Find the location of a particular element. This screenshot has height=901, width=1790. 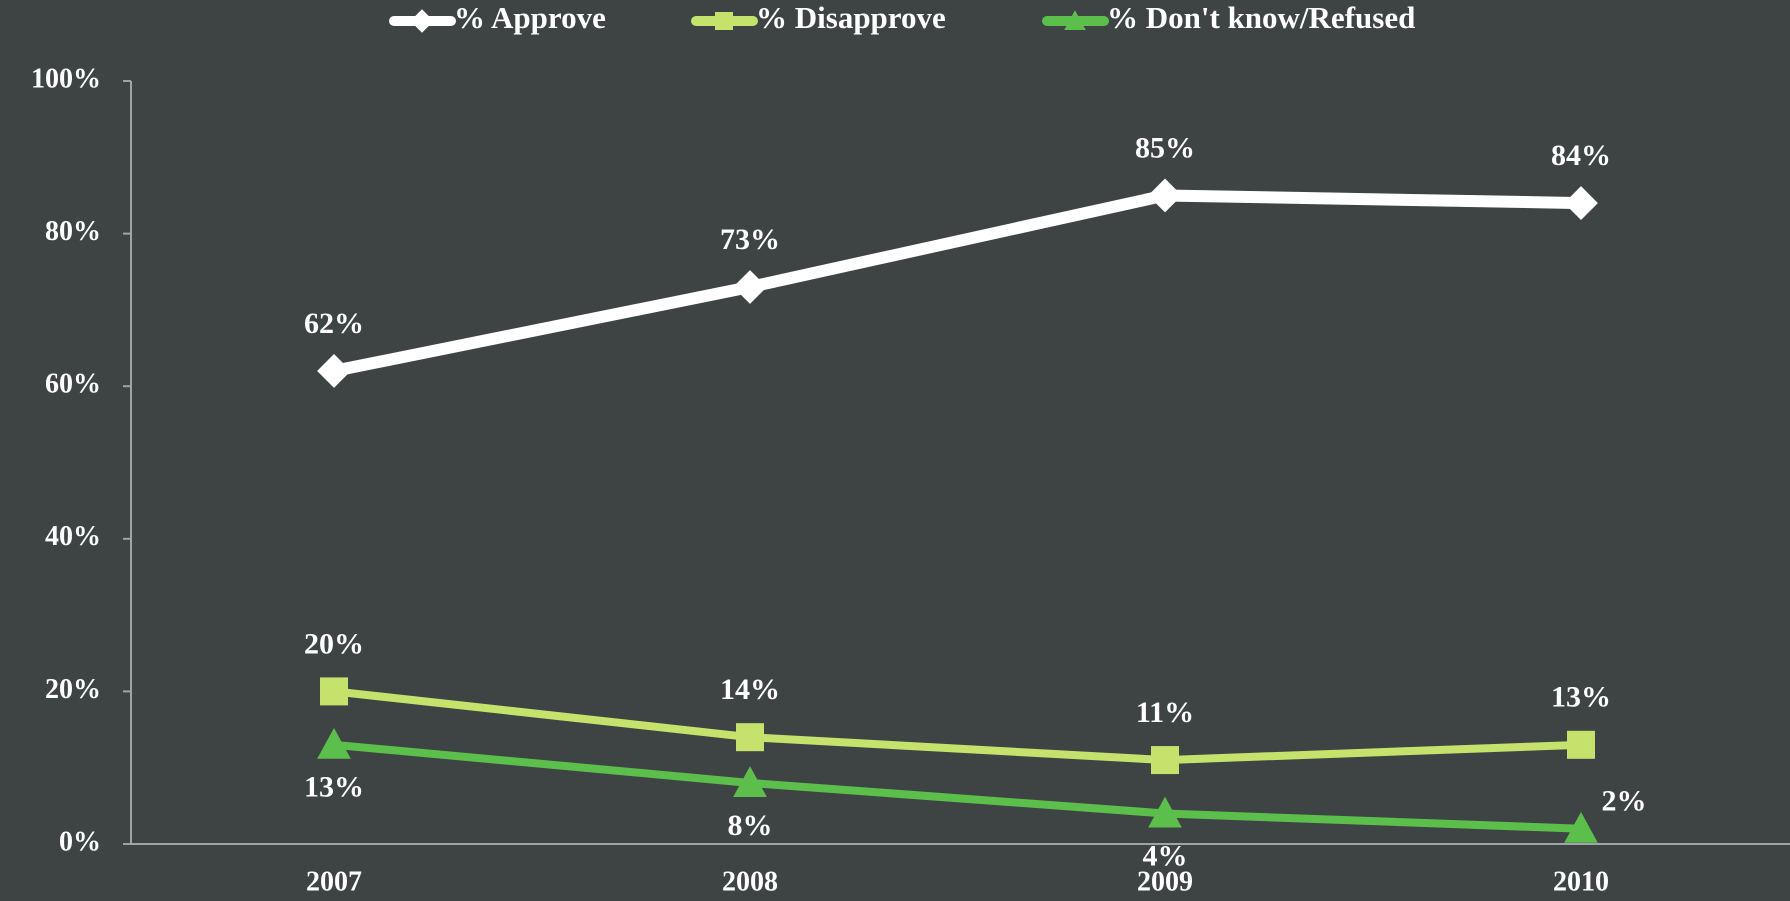

y-tick-label: 0% is located at coordinates (80, 841).